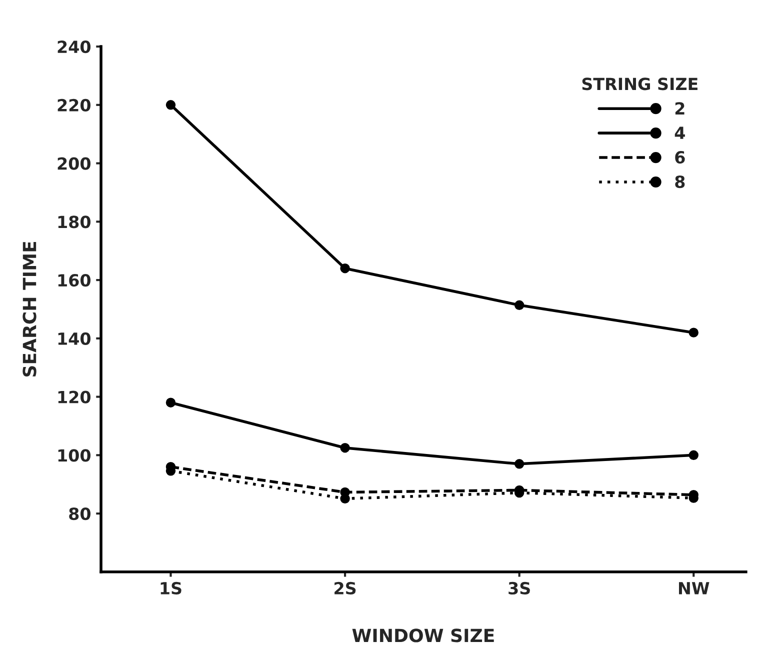 The height and width of the screenshot is (665, 777). Describe the element at coordinates (680, 157) in the screenshot. I see `legend-label: 6` at that location.